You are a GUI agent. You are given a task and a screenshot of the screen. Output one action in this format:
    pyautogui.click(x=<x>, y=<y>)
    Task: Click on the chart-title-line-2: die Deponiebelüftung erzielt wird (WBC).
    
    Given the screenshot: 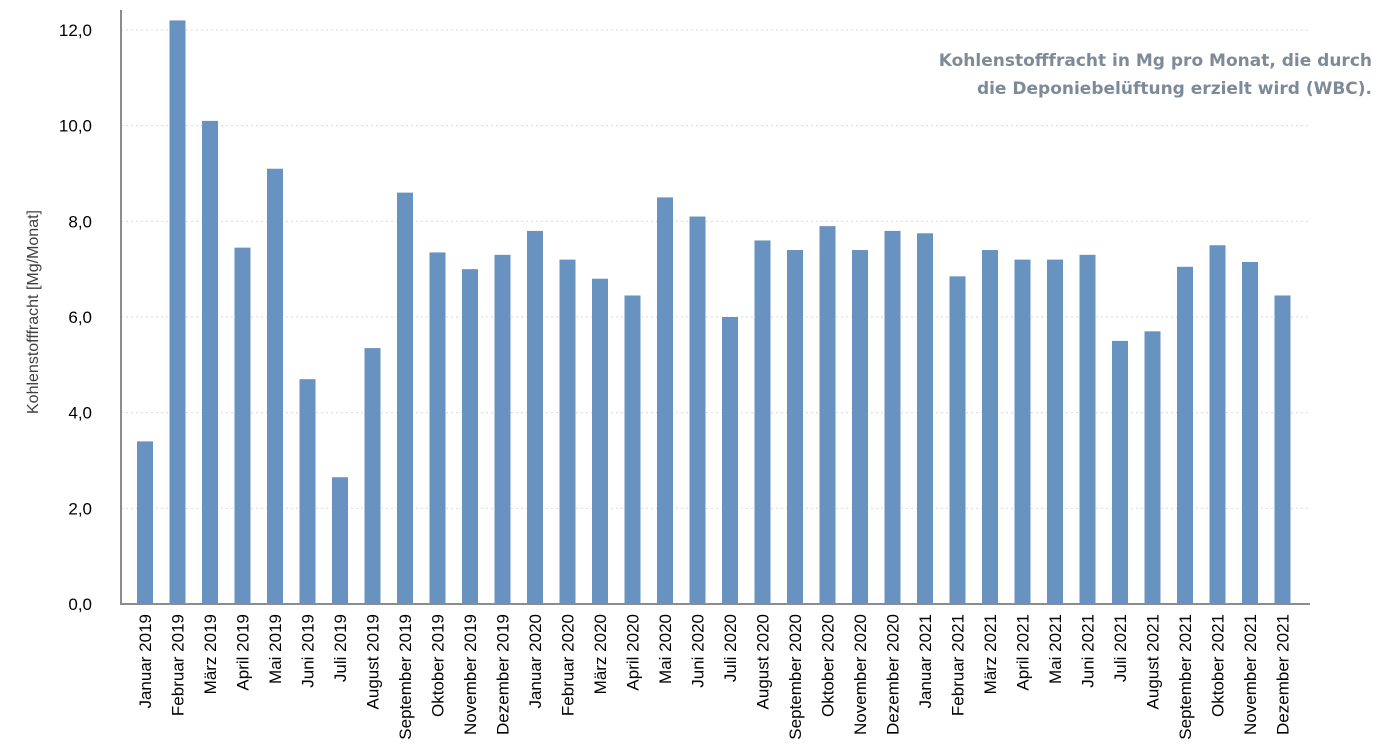 What is the action you would take?
    pyautogui.click(x=1174, y=89)
    